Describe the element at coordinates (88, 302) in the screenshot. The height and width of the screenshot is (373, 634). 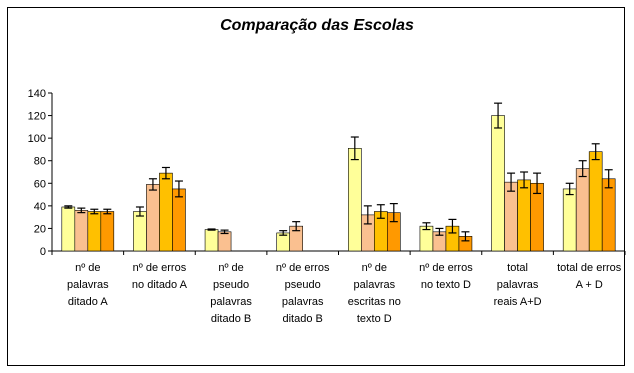
I see `category-label: ditado A` at that location.